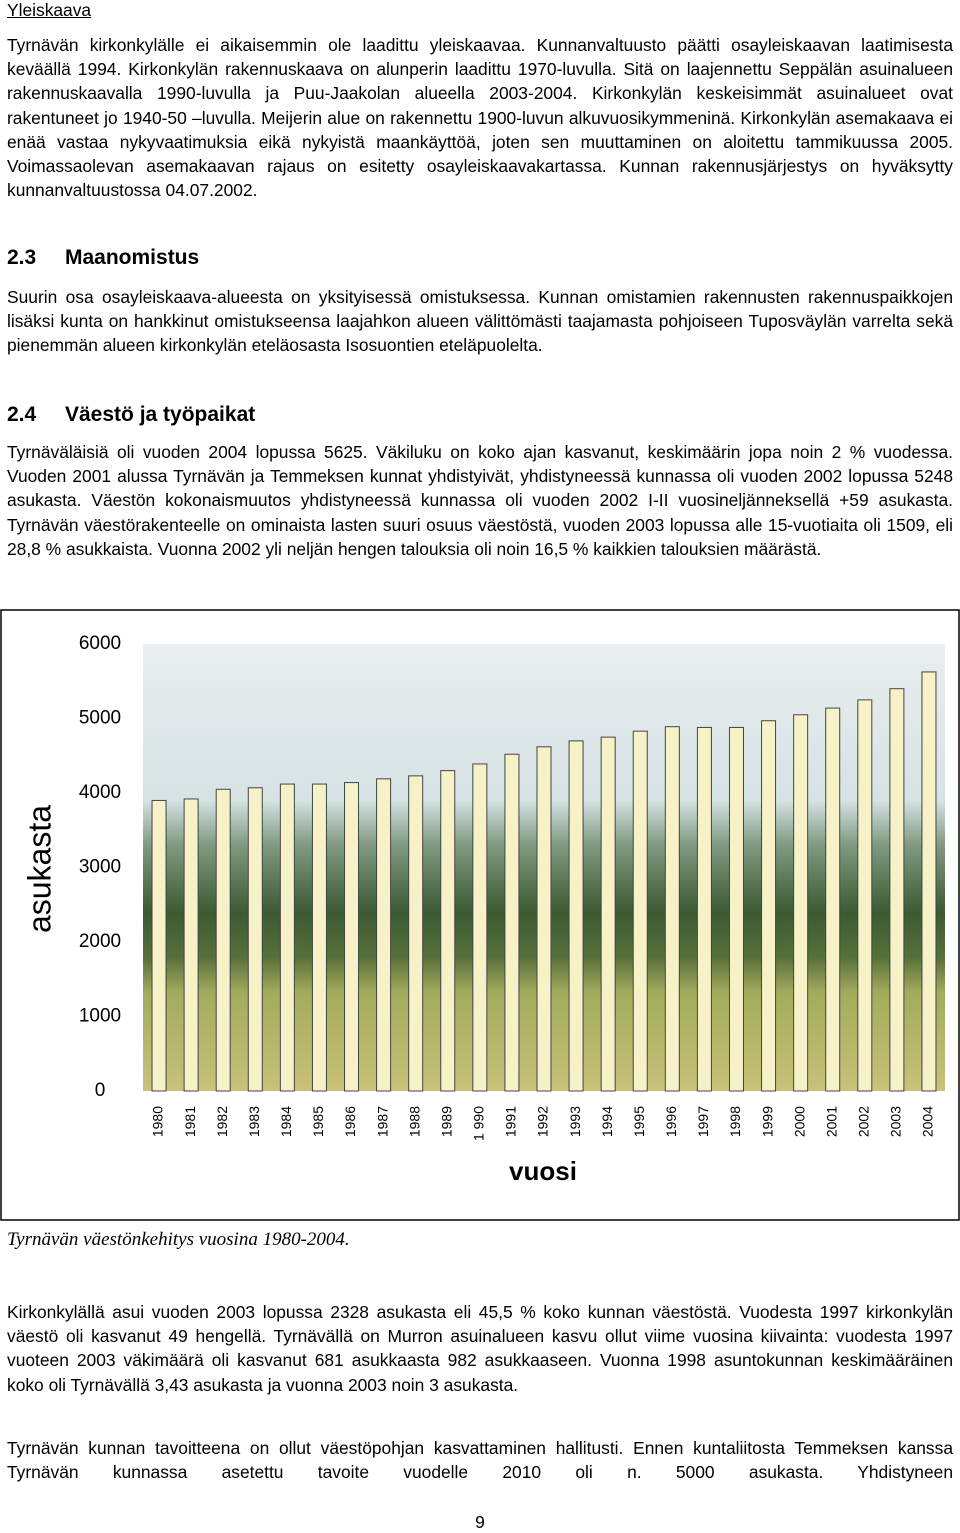 The height and width of the screenshot is (1533, 960). I want to click on y-tick-label: 2000, so click(100, 941).